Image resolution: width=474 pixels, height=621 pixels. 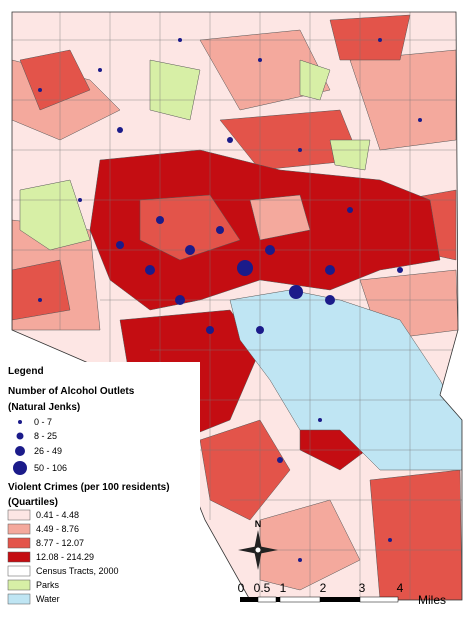 I want to click on legend-title: Legend, so click(x=26, y=371).